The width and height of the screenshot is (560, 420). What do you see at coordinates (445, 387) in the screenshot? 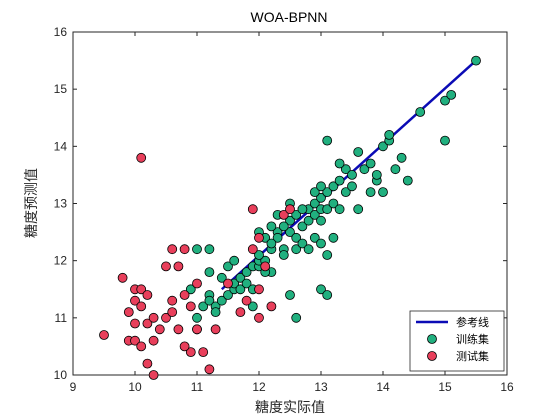
I see `x-tick-label: 15` at bounding box center [445, 387].